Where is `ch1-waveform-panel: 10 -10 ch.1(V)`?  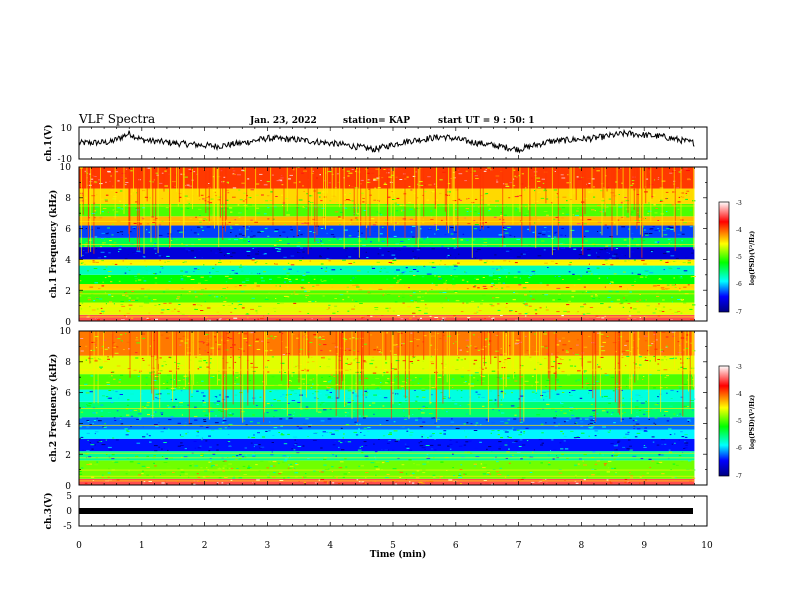
ch1-waveform-panel: 10 -10 ch.1(V) is located at coordinates (375, 144).